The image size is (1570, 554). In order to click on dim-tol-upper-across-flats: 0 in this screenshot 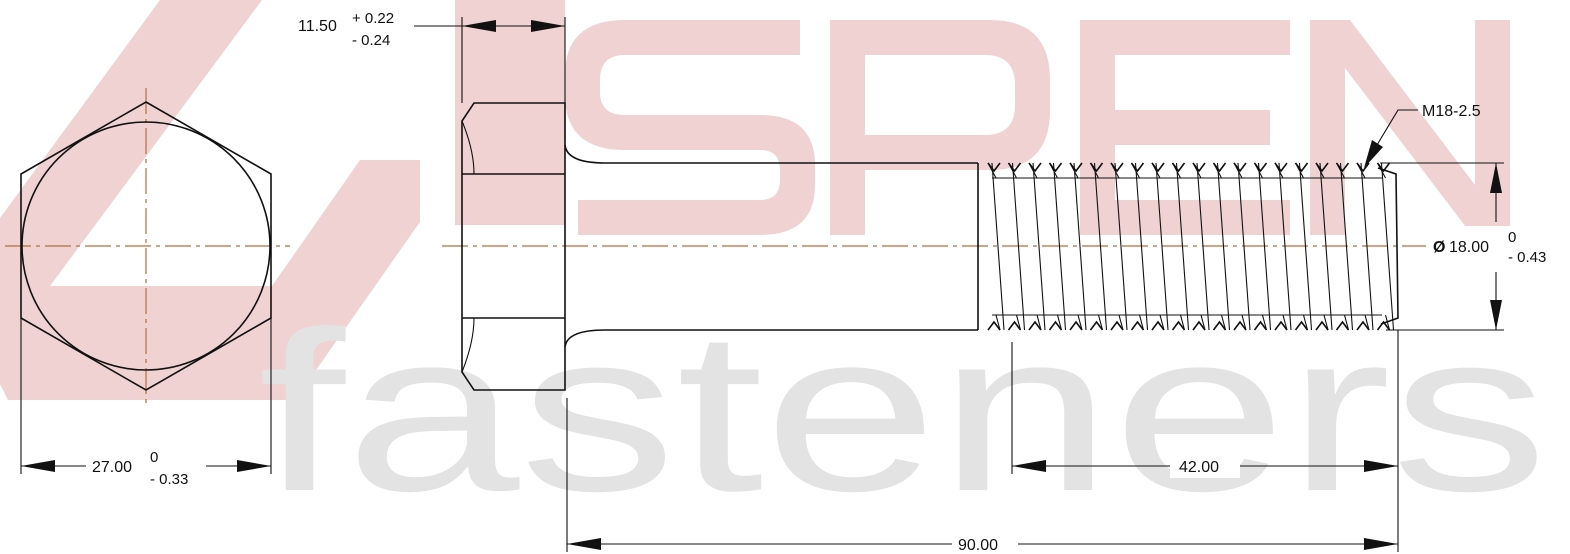, I will do `click(154, 457)`.